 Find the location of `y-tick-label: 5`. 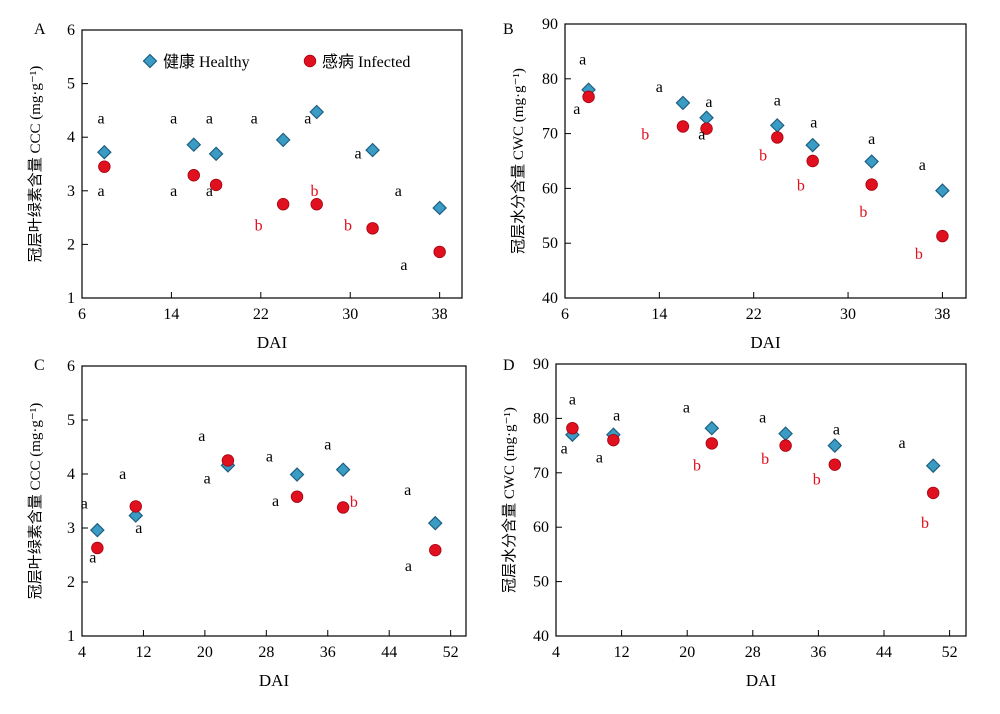

y-tick-label: 5 is located at coordinates (71, 420).